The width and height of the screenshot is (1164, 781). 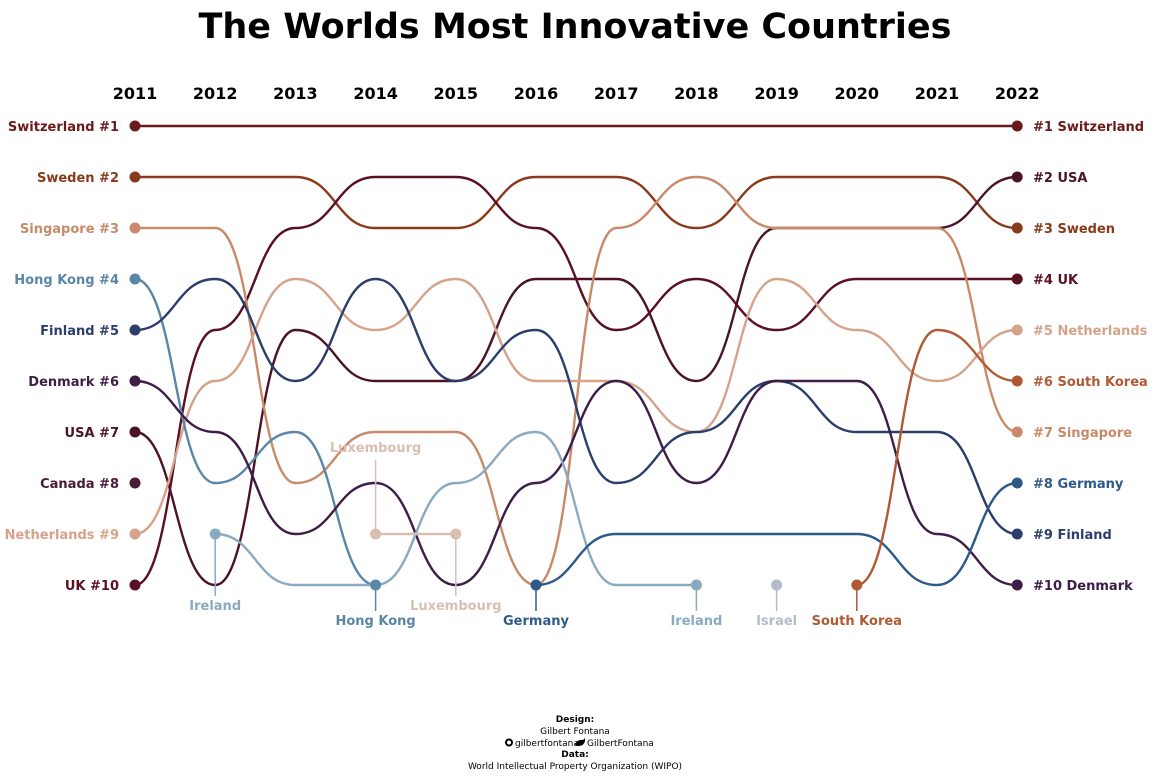 What do you see at coordinates (1017, 93) in the screenshot?
I see `year-tick-2022: 2022` at bounding box center [1017, 93].